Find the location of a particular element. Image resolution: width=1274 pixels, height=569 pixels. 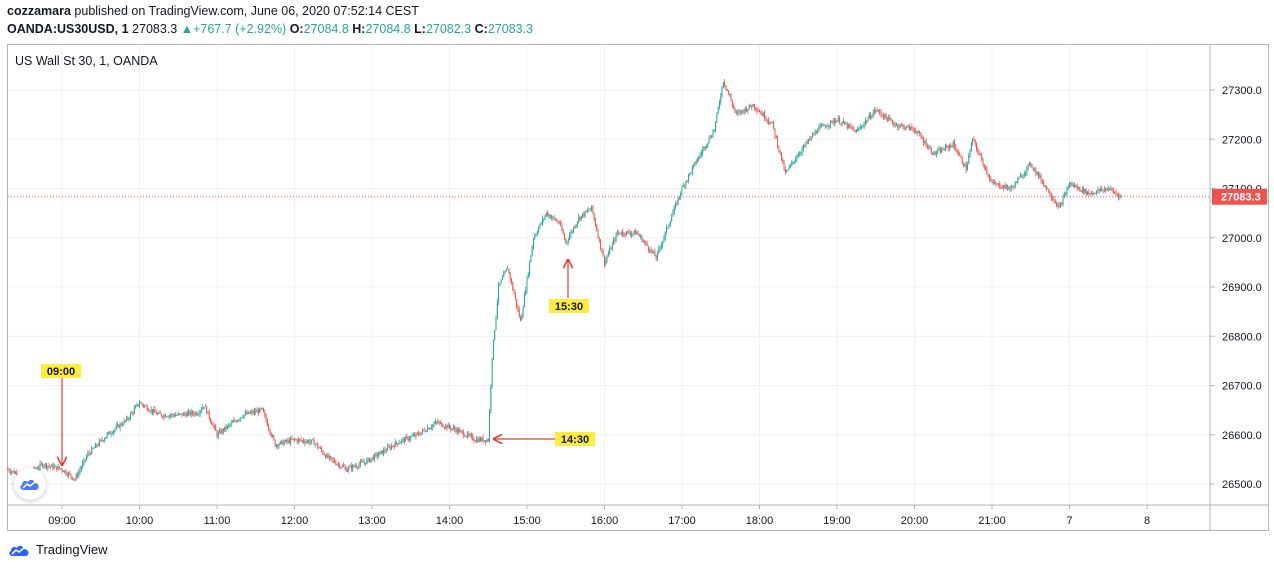

footer-brand: TradingView is located at coordinates (58, 549).